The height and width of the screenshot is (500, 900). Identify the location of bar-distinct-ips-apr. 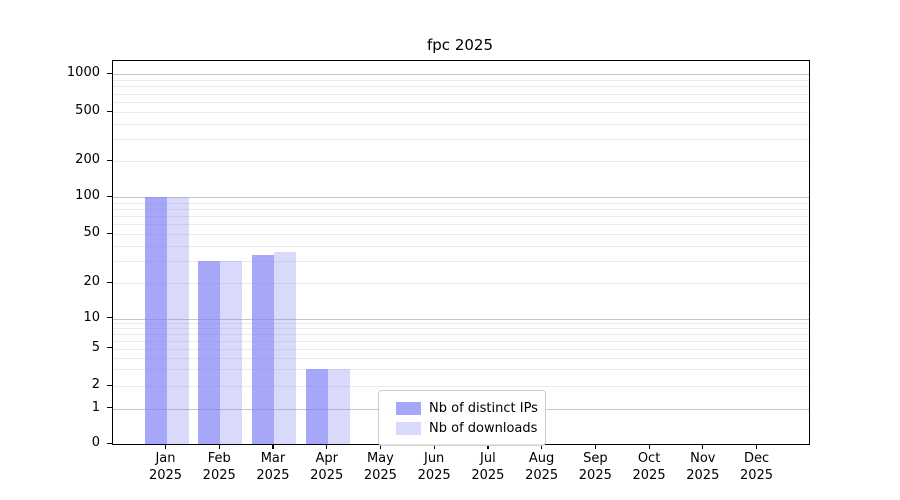
(316, 406).